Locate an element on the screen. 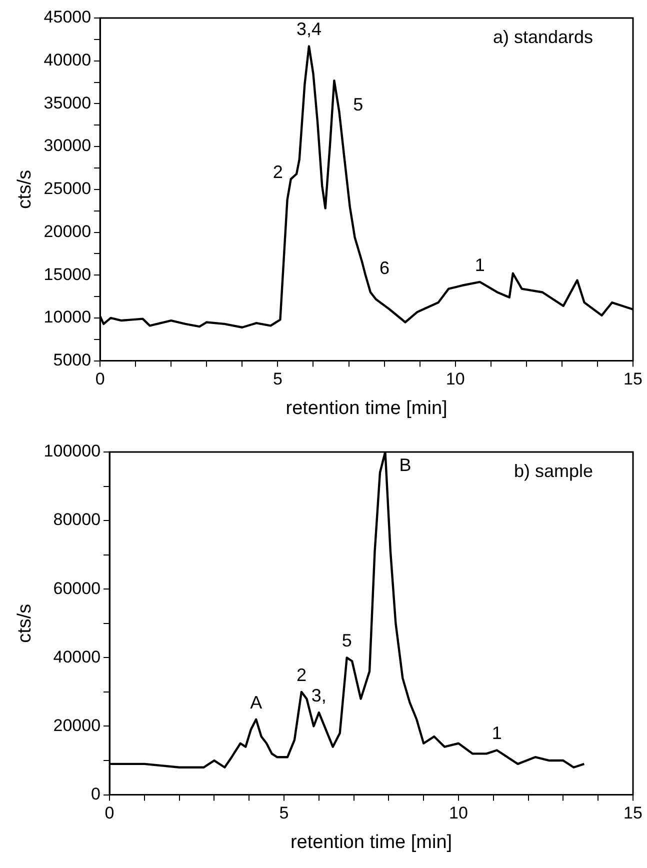 The height and width of the screenshot is (868, 647). annotation: 3, is located at coordinates (318, 695).